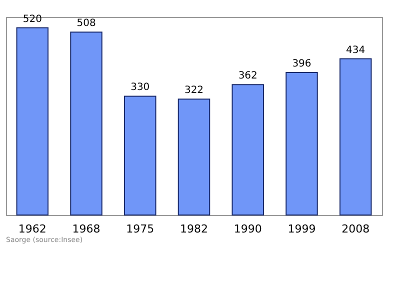 The width and height of the screenshot is (400, 299). Describe the element at coordinates (140, 229) in the screenshot. I see `x-tick-label: 1975` at that location.